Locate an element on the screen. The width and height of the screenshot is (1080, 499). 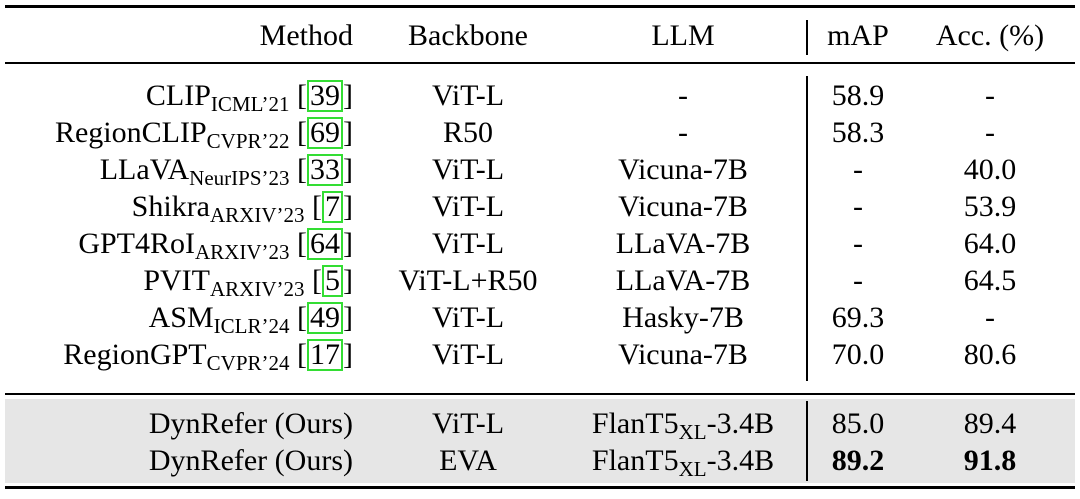
method-cell: RegionGPTCVPR’24 [17] is located at coordinates (208, 356).